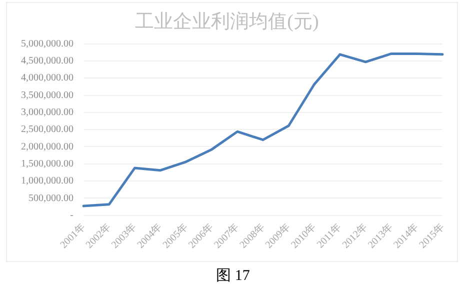 The width and height of the screenshot is (466, 291). Describe the element at coordinates (227, 21) in the screenshot. I see `chart-title: 工业企业利润均值(元)` at that location.